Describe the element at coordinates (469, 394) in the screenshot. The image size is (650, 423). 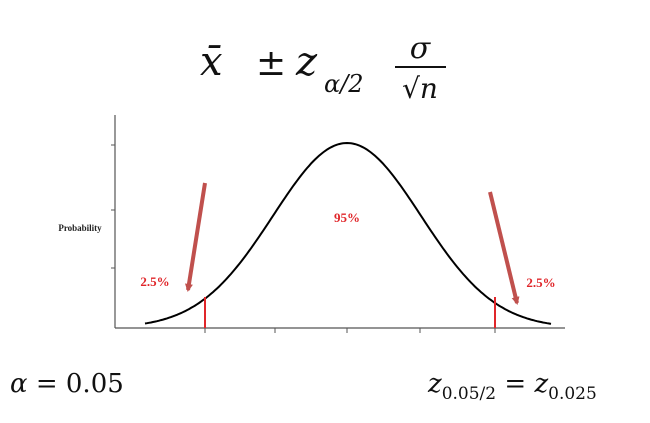
I see `critical-subscript: 0.05/2` at that location.